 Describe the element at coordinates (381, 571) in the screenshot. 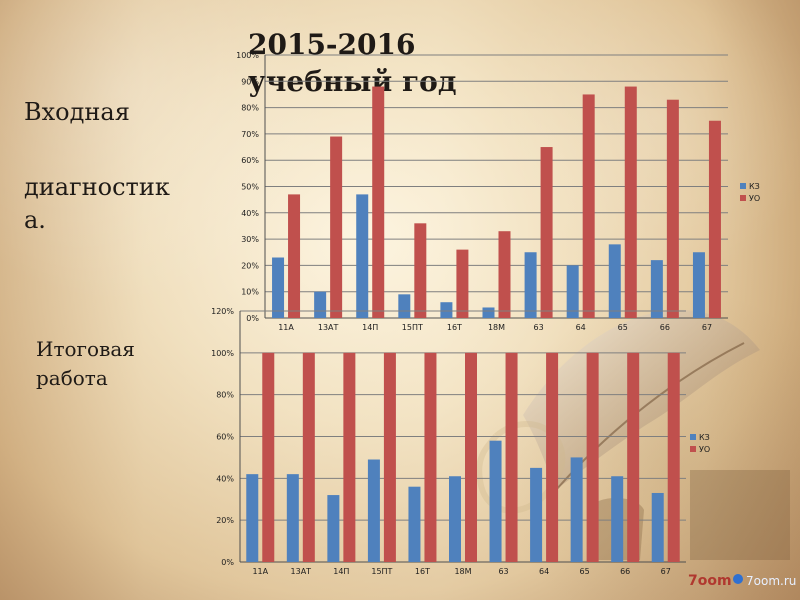

I see `bottom-chart-x-tick-label-3: 15ПТ` at that location.